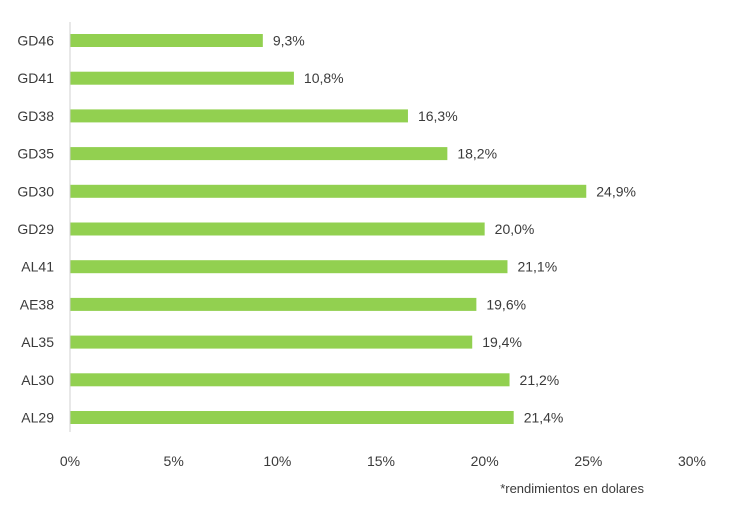  What do you see at coordinates (515, 229) in the screenshot?
I see `data-label-gd29: 20,0%` at bounding box center [515, 229].